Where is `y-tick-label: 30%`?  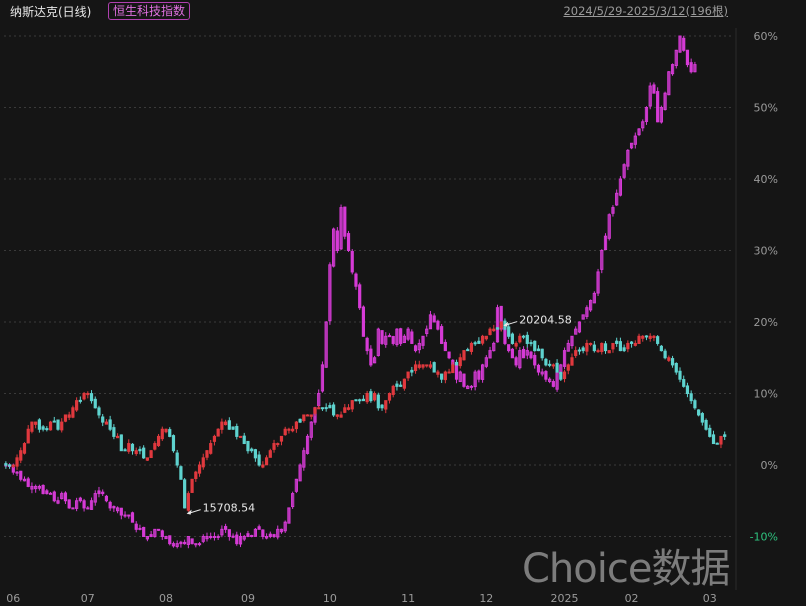 y-tick-label: 30% is located at coordinates (766, 251).